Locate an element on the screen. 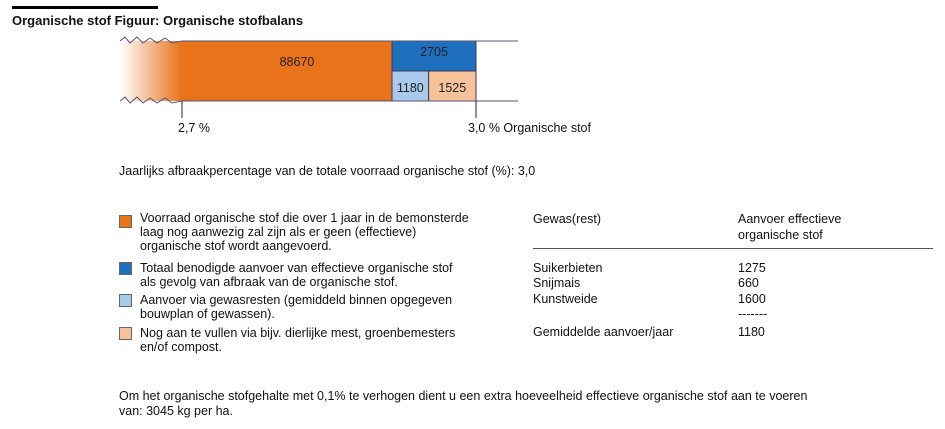  legend-swatch-gewasresten is located at coordinates (125, 300).